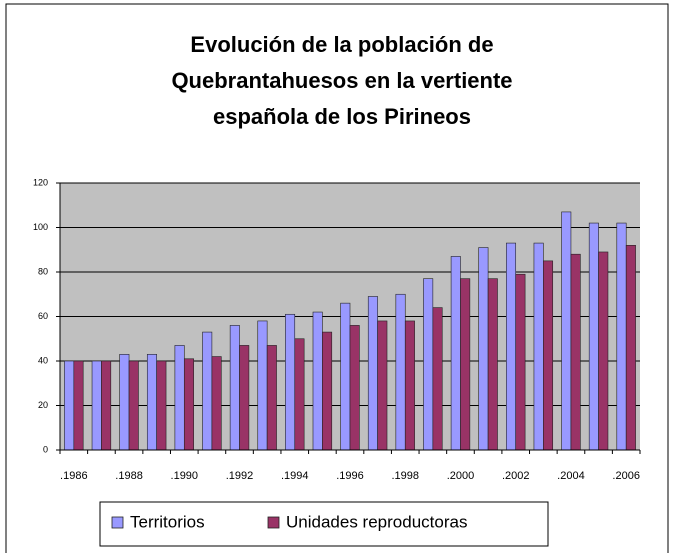 The width and height of the screenshot is (677, 553). What do you see at coordinates (571, 476) in the screenshot?
I see `x-tick-label: .2004` at bounding box center [571, 476].